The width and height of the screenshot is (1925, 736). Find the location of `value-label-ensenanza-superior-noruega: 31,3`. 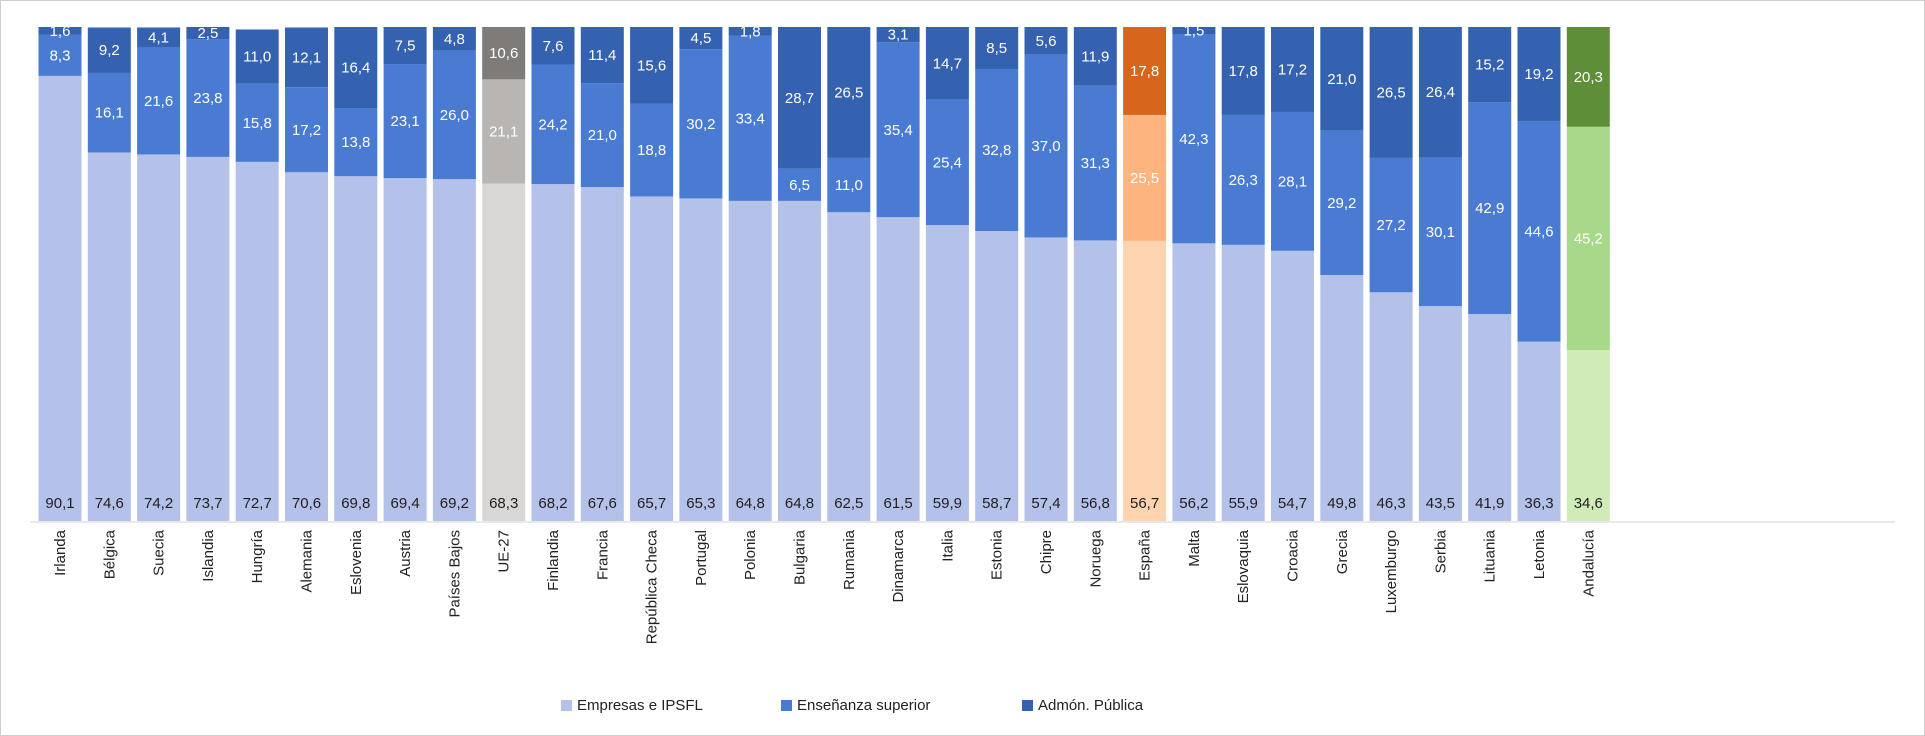

value-label-ensenanza-superior-noruega: 31,3 is located at coordinates (1095, 163).